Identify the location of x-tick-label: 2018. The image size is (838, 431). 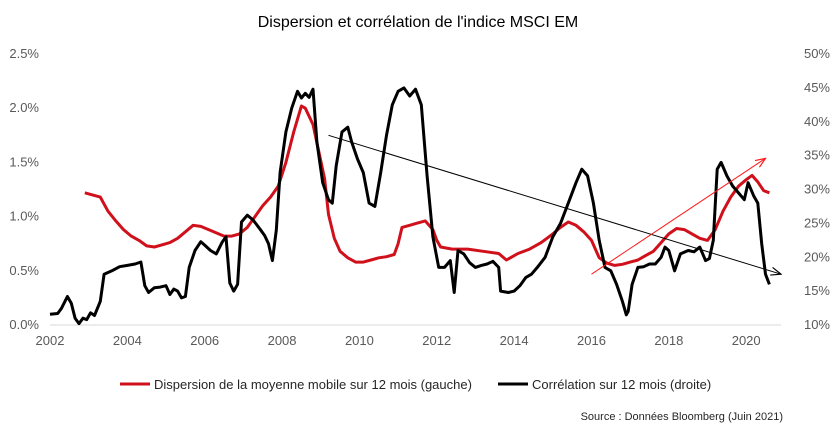
(668, 340).